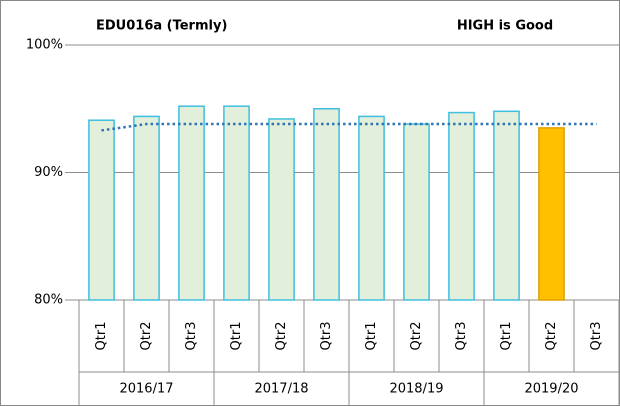 Image resolution: width=620 pixels, height=406 pixels. Describe the element at coordinates (416, 389) in the screenshot. I see `group-label: 2018/19` at that location.